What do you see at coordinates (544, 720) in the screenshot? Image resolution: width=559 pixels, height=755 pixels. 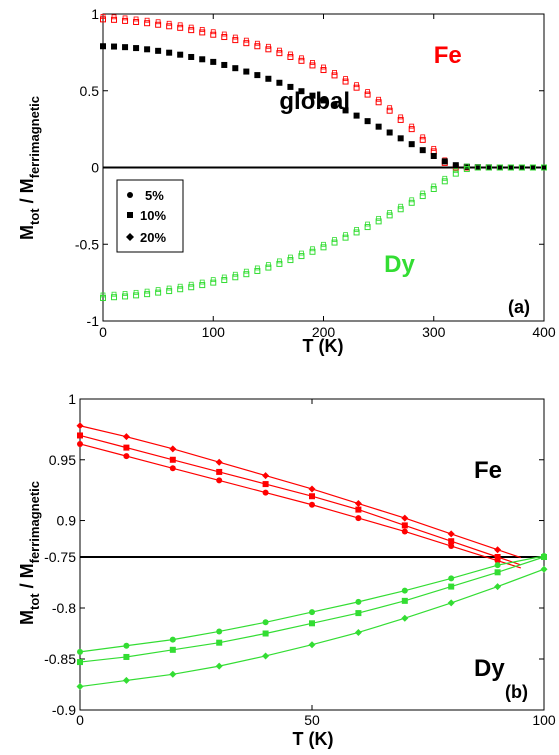 I see `x-tick-label: 100` at bounding box center [544, 720].